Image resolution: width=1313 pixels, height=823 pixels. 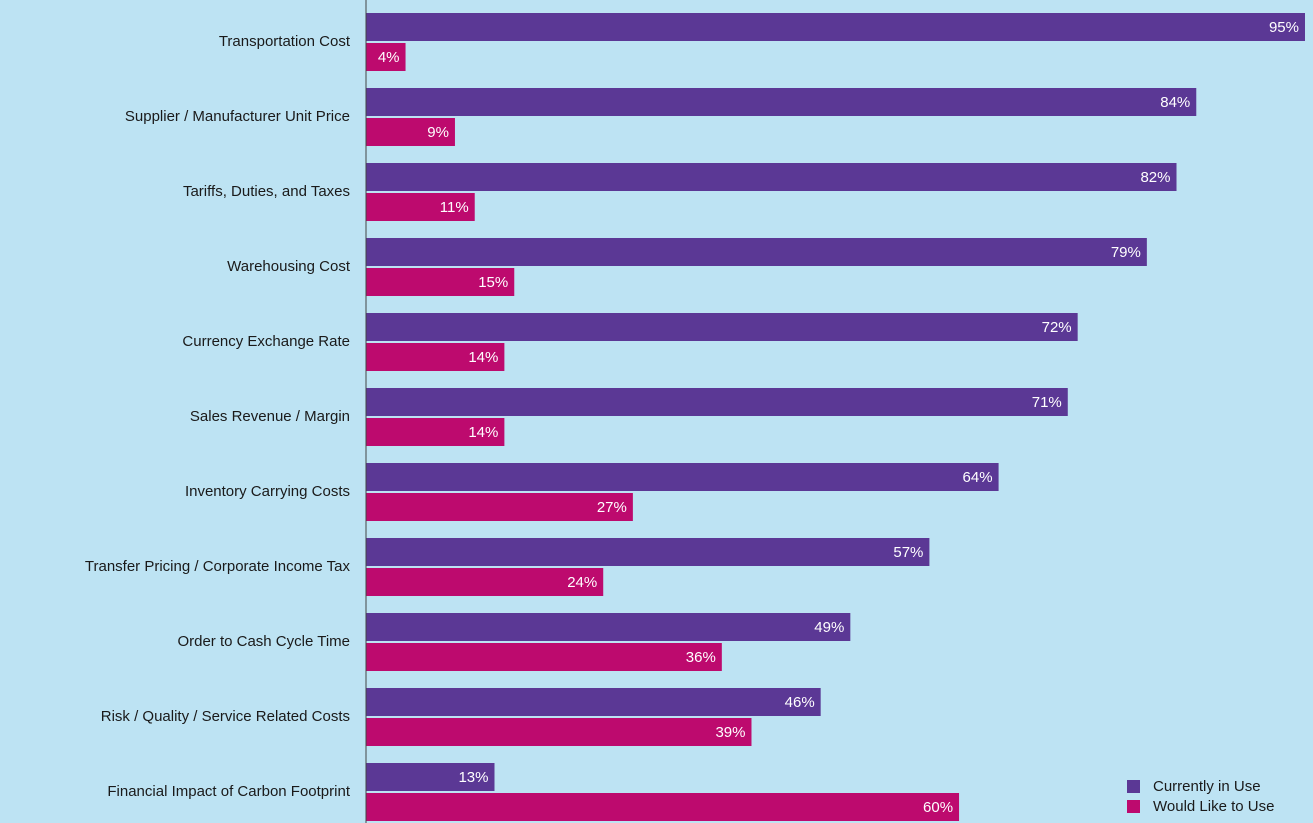 I want to click on value-label: 11%, so click(x=454, y=207).